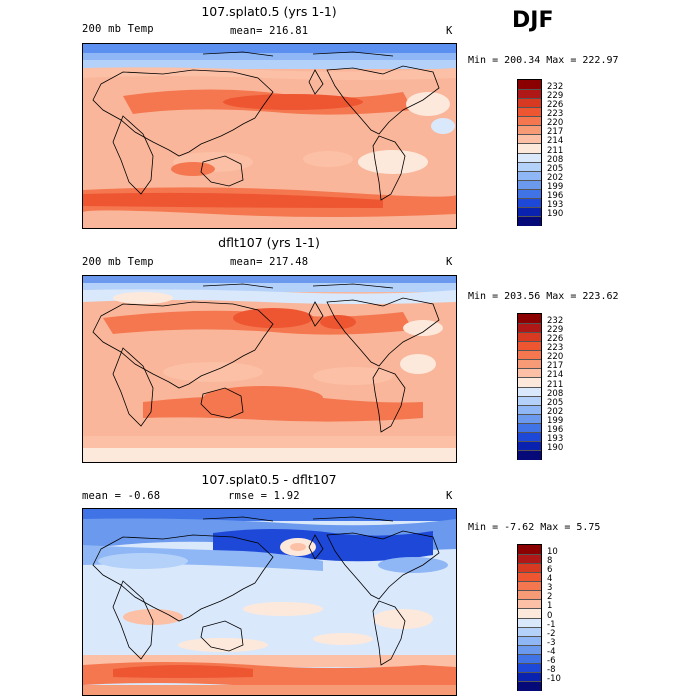 This screenshot has height=700, width=700. I want to click on colorbar-tick: -8, so click(551, 669).